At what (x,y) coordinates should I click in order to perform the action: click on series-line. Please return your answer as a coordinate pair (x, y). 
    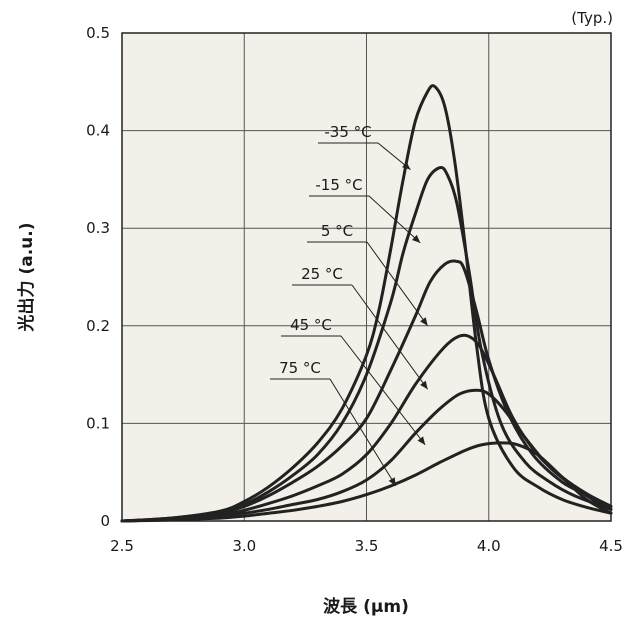
    Looking at the image, I should click on (366, 482).